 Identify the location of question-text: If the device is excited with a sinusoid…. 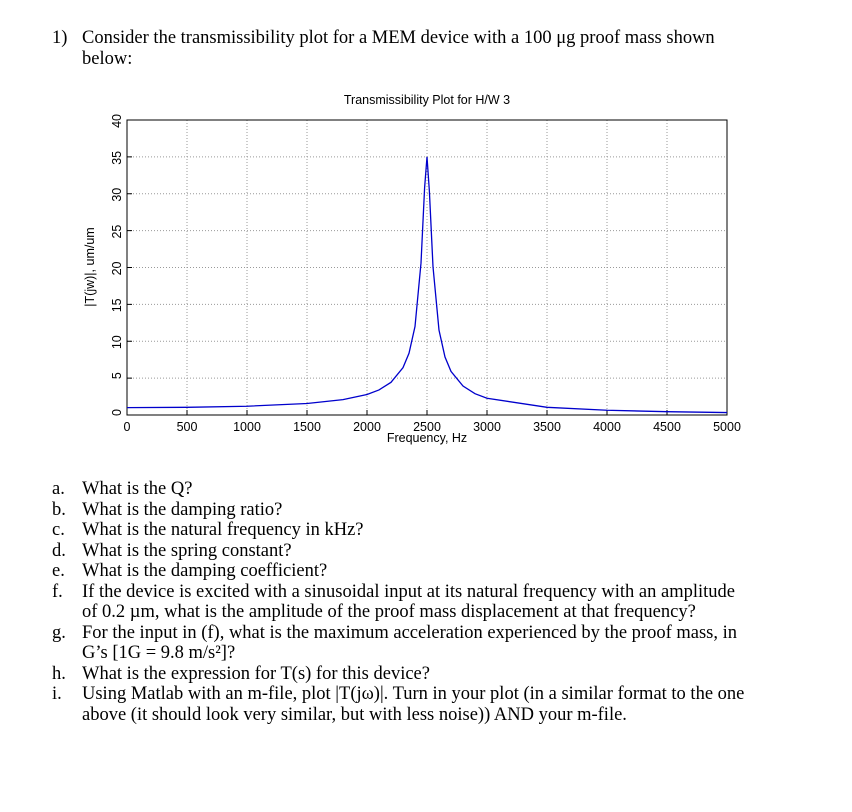
(408, 602).